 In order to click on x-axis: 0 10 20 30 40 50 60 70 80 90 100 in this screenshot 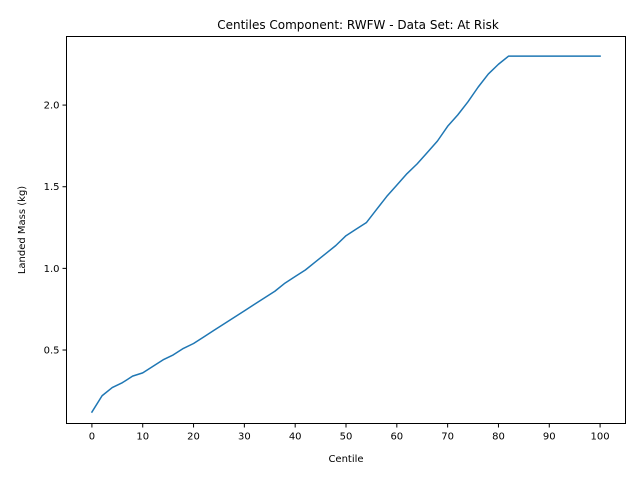, I will do `click(349, 433)`.